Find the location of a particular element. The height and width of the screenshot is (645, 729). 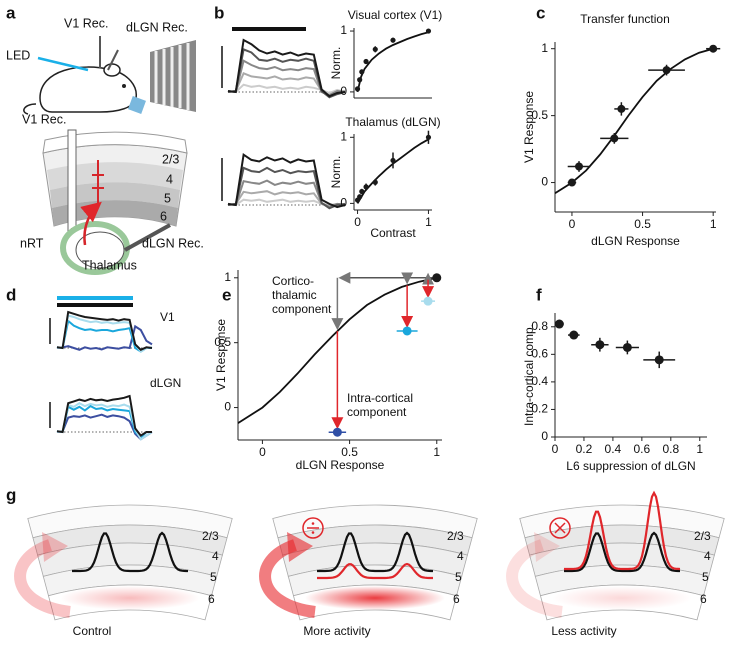

x-tick-label: 0.8 is located at coordinates (670, 449).